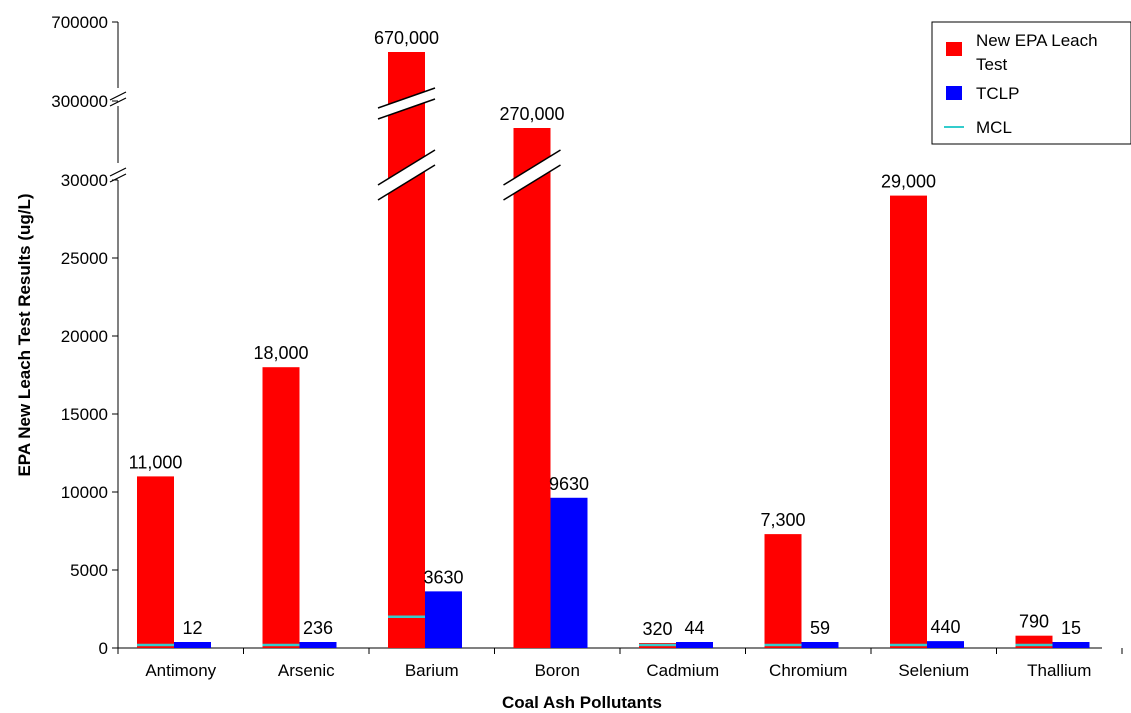  What do you see at coordinates (945, 627) in the screenshot?
I see `data-label-tclp: 440` at bounding box center [945, 627].